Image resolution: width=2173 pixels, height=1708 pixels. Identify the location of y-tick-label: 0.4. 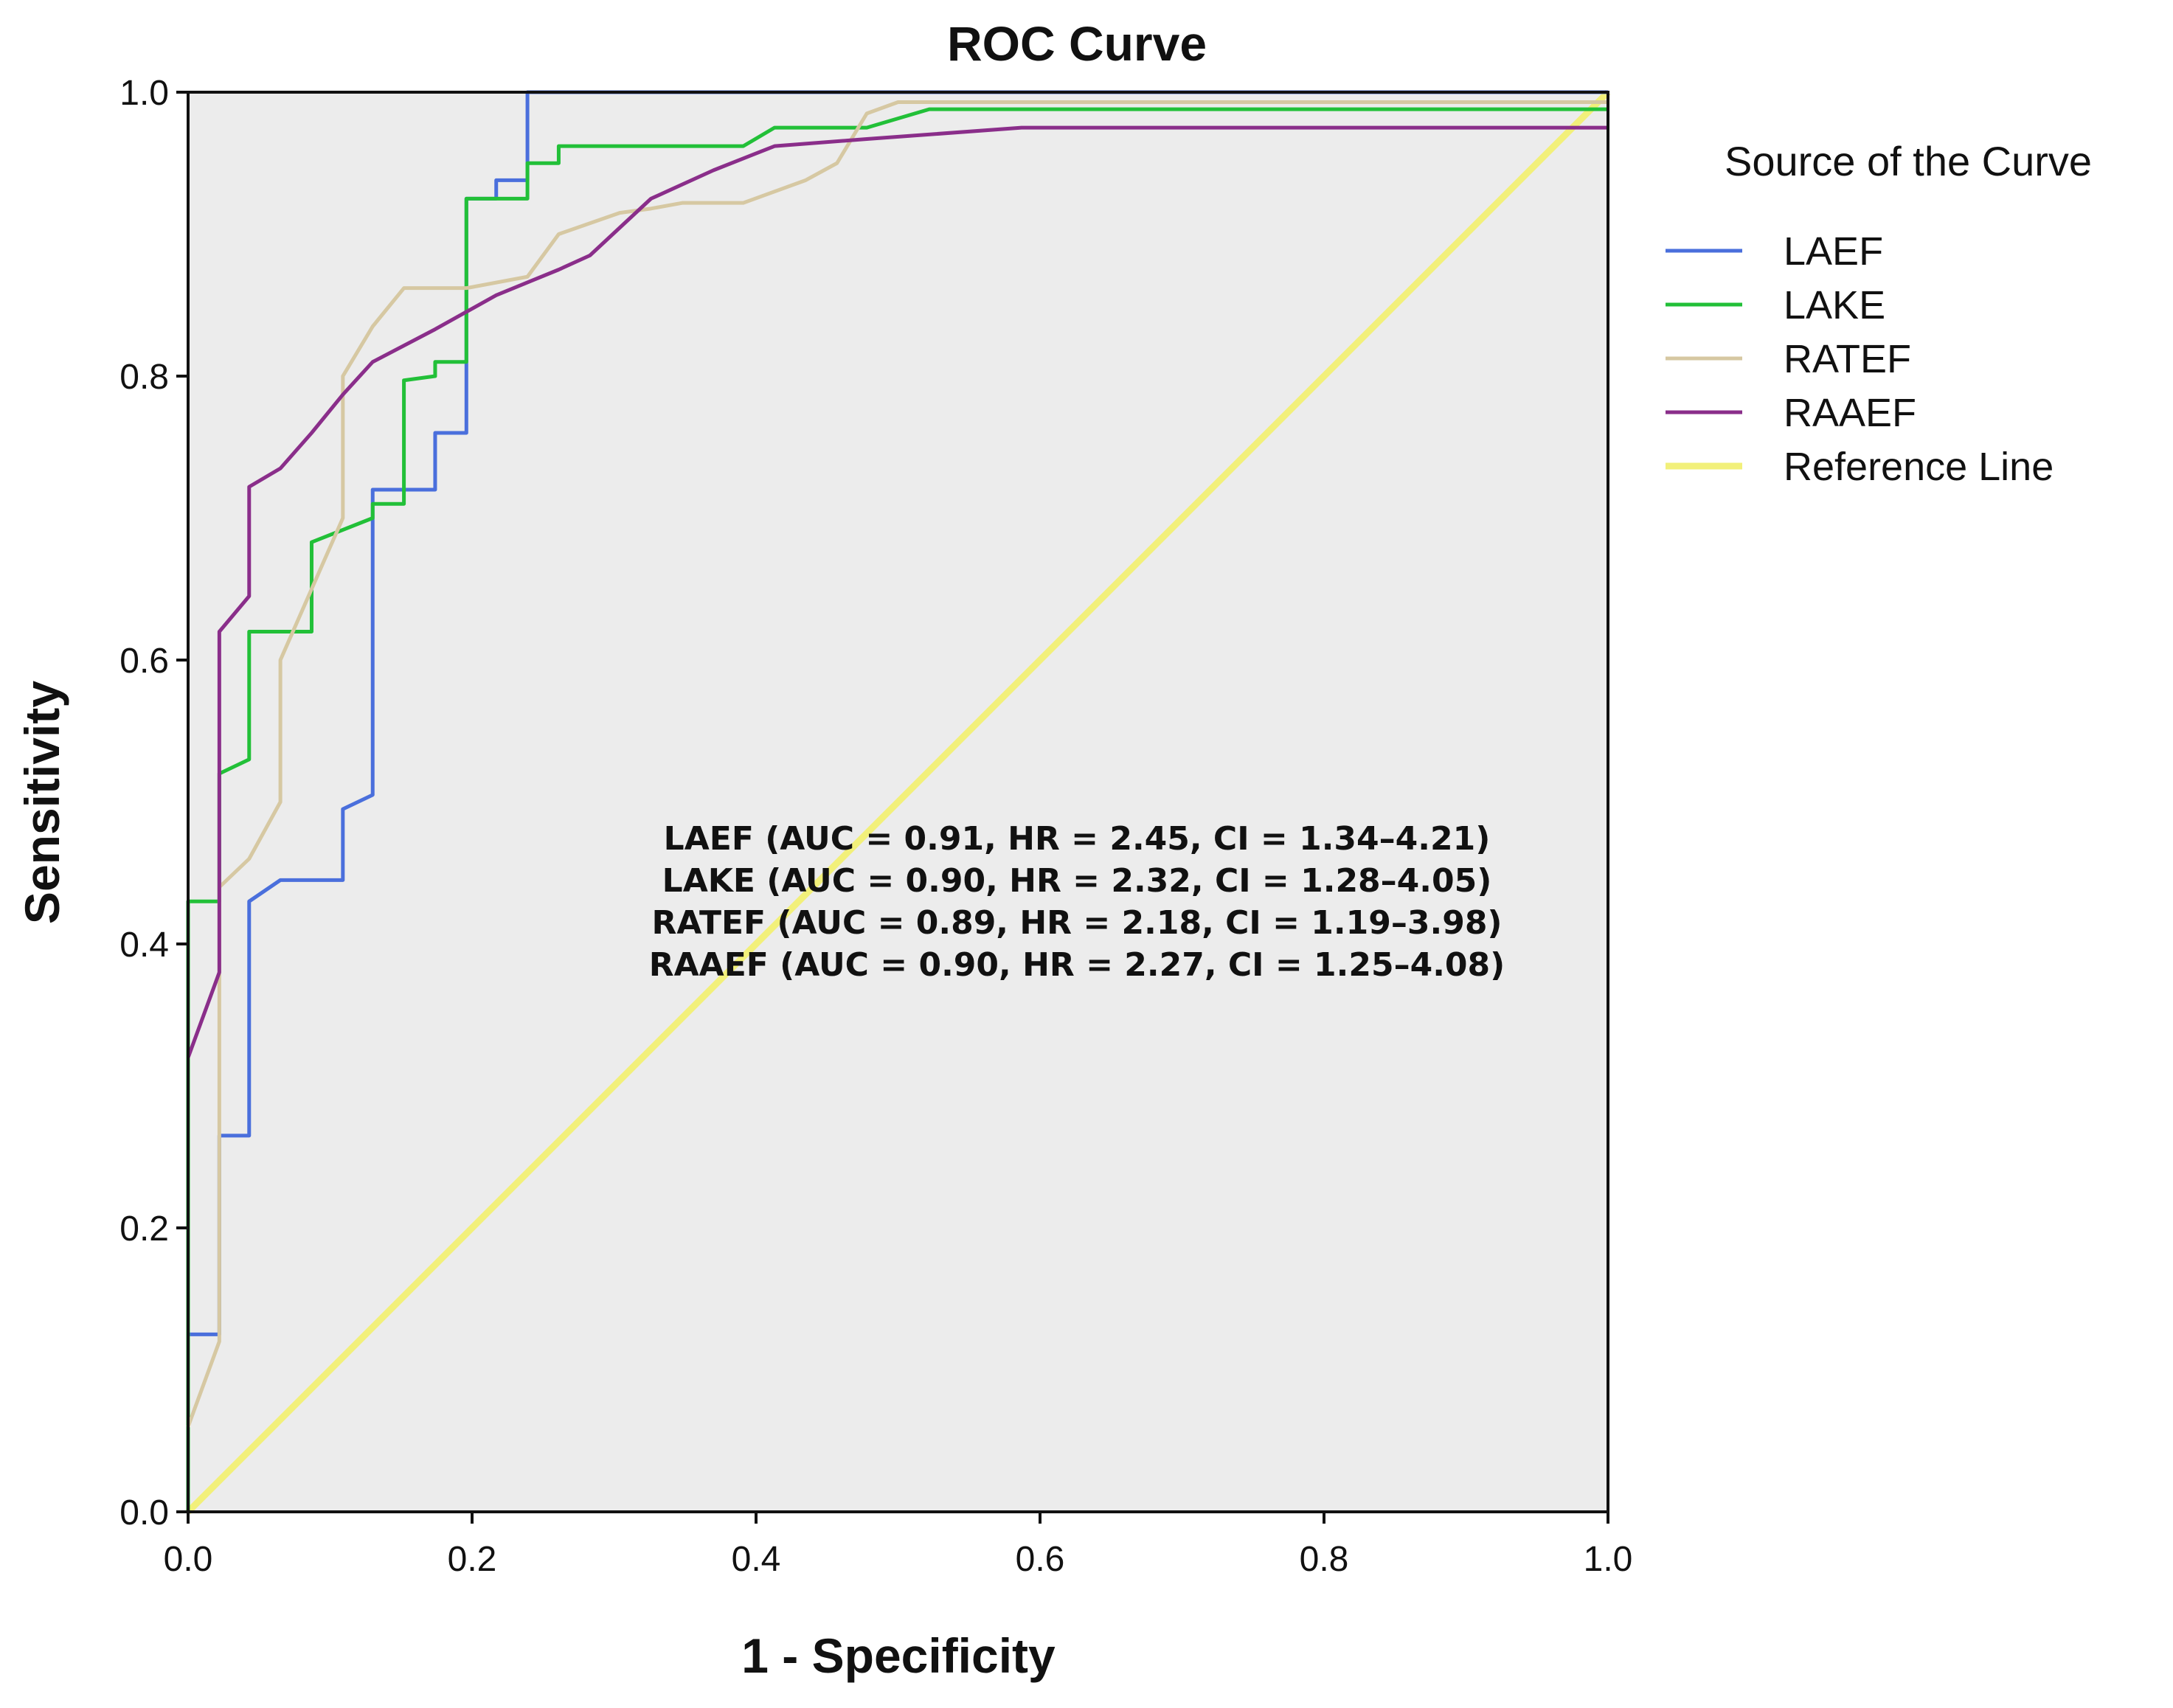
(144, 945).